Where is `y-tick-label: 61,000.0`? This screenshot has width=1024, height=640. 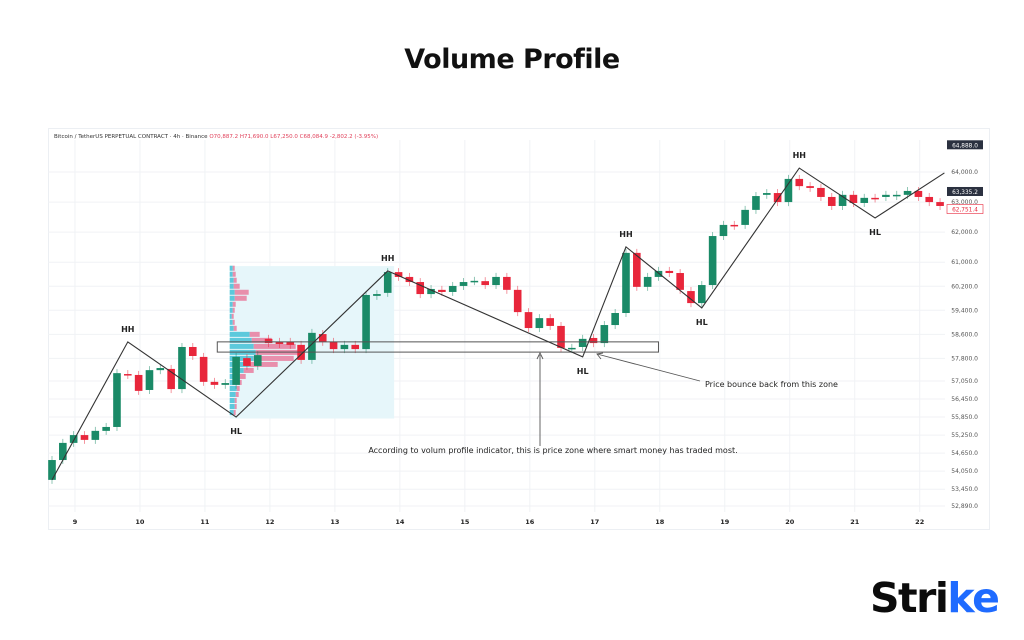 y-tick-label: 61,000.0 is located at coordinates (964, 262).